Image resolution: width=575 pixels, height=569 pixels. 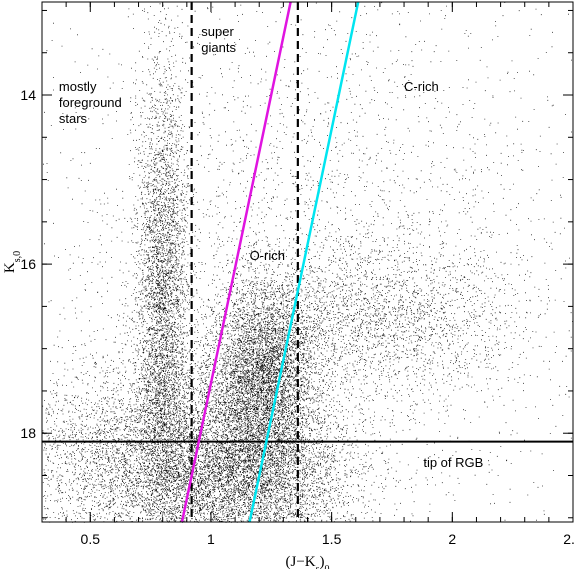 What do you see at coordinates (12, 262) in the screenshot?
I see `y-axis-label: Ks,0` at bounding box center [12, 262].